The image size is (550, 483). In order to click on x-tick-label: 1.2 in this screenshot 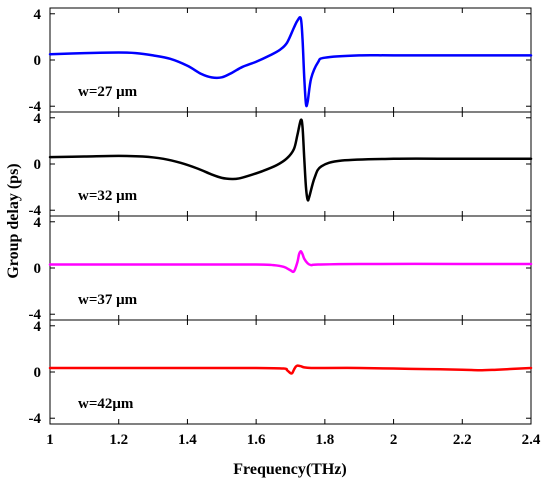, I will do `click(118, 440)`.